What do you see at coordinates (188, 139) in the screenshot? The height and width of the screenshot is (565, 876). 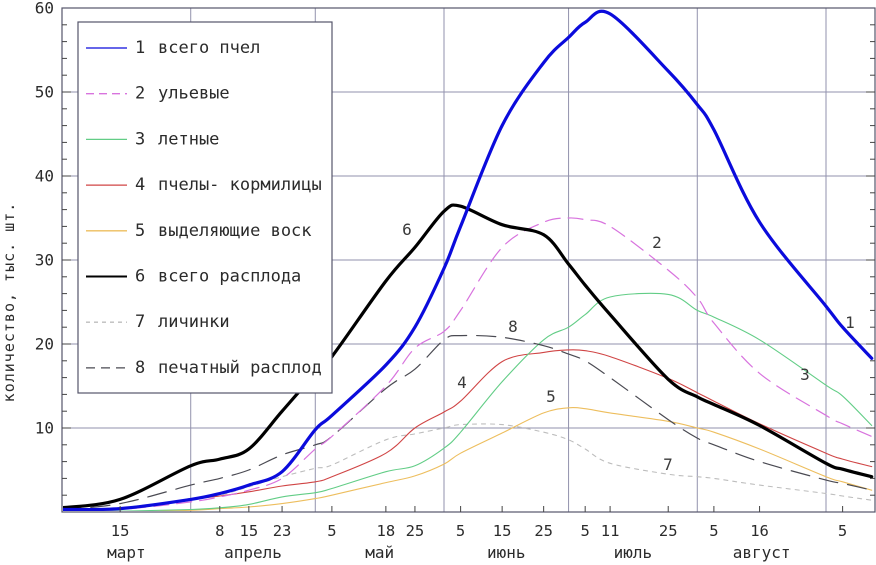 I see `legend-item-label: летные` at bounding box center [188, 139].